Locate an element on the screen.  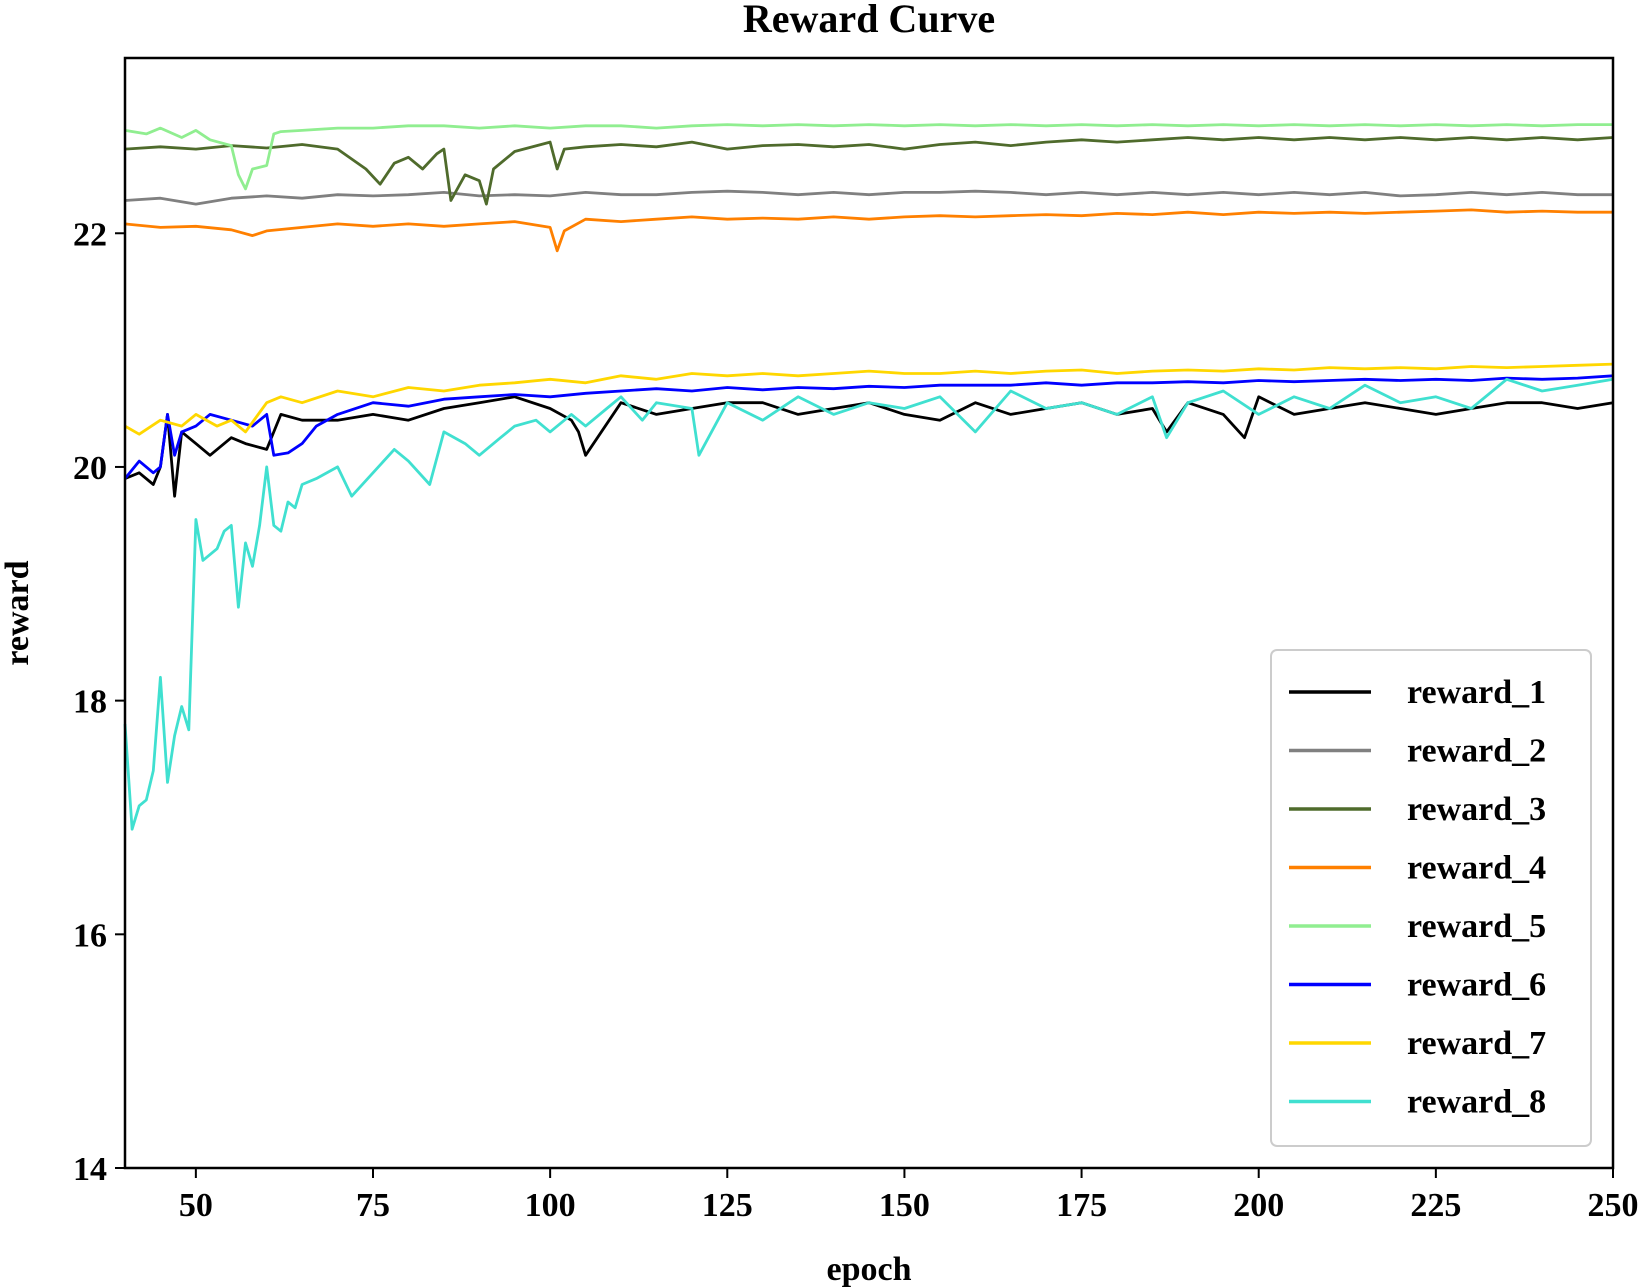
y-axis: 14 16 18 20 22 is located at coordinates (99, 702).